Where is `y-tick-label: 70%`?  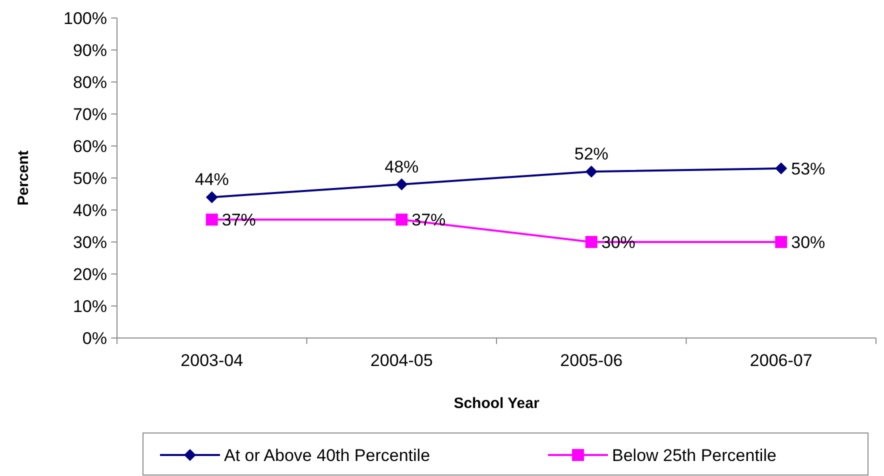 y-tick-label: 70% is located at coordinates (89, 114).